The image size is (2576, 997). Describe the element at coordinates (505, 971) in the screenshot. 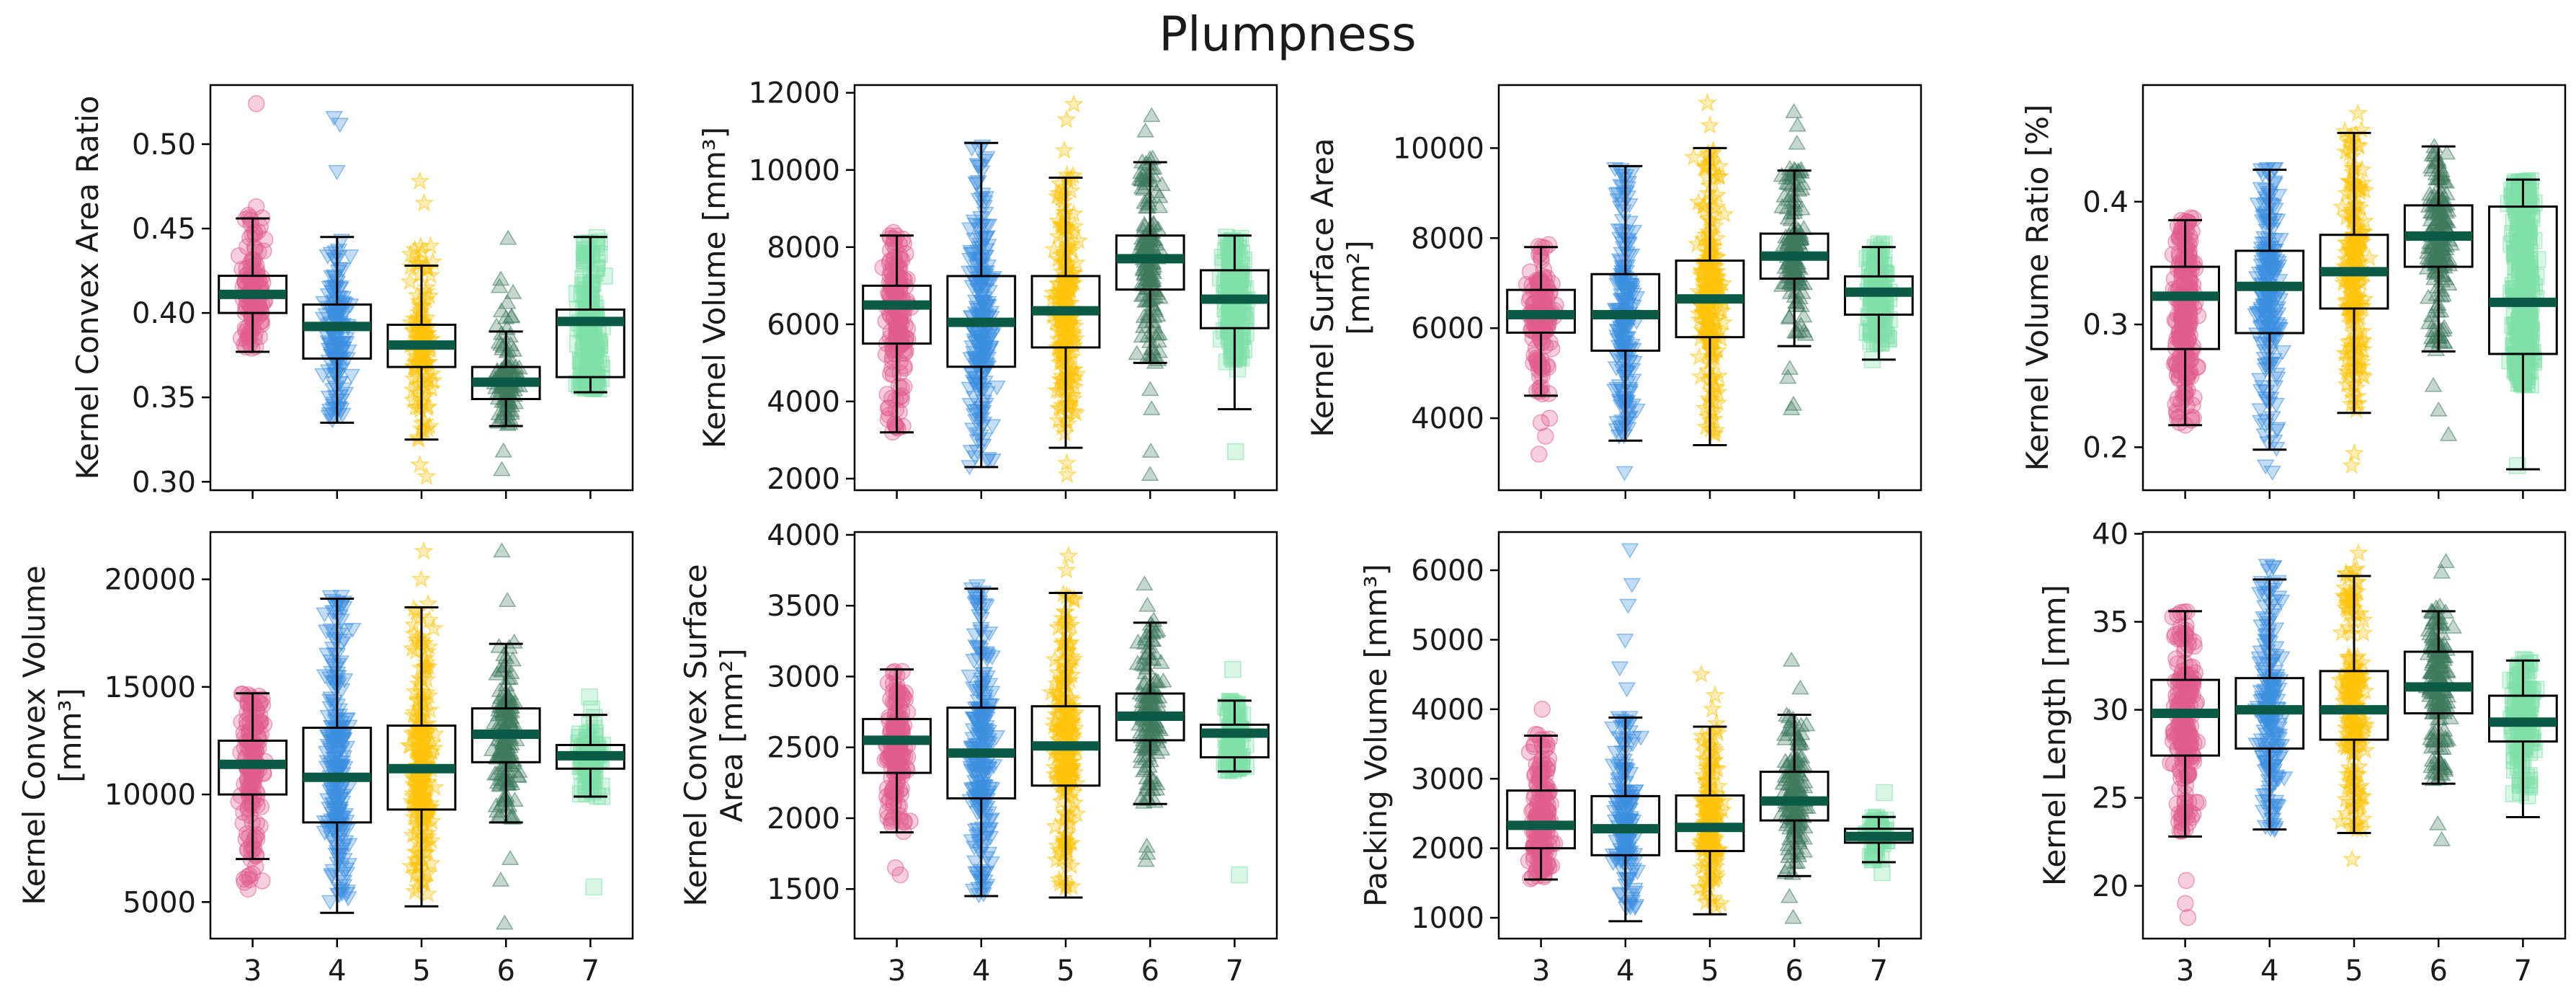

I see `x-tick-label: 6` at that location.